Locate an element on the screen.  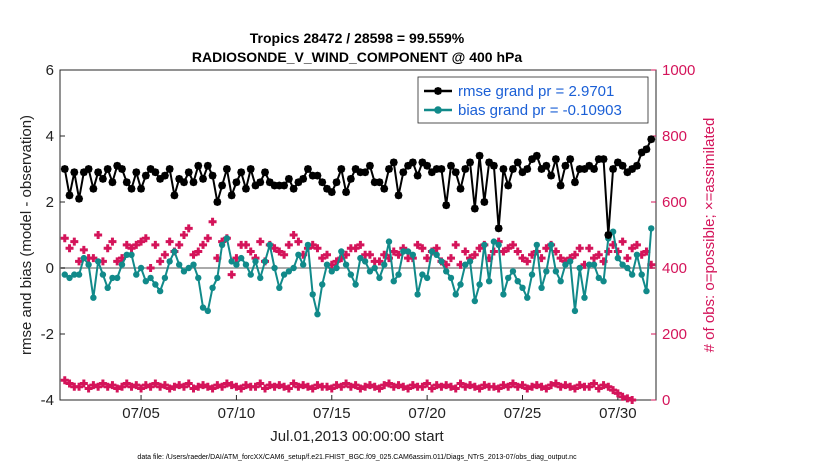
x-tick-label: 07/05 is located at coordinates (141, 413).